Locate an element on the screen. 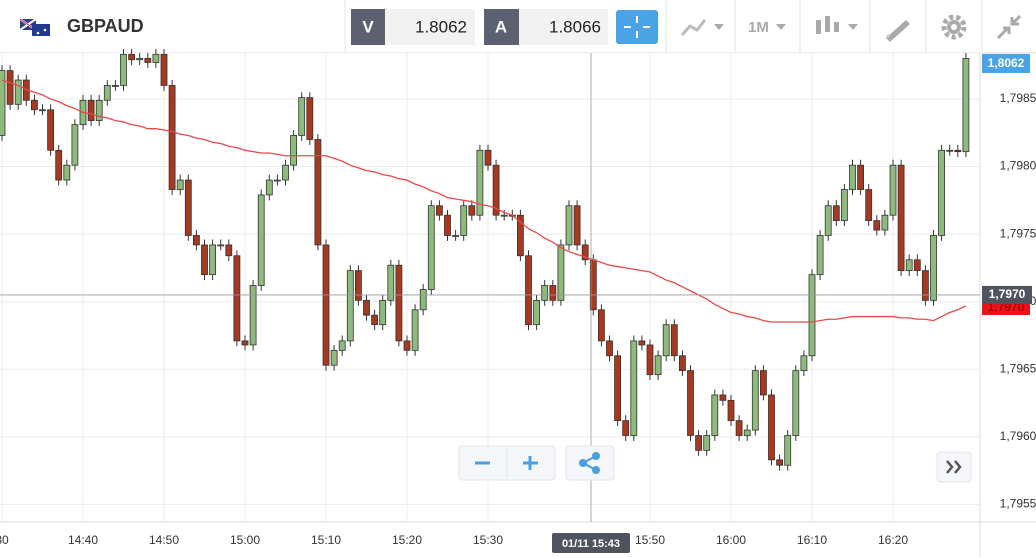  toolbar: GBPAUD V 1.8062 A 1.8066 1M is located at coordinates (518, 27).